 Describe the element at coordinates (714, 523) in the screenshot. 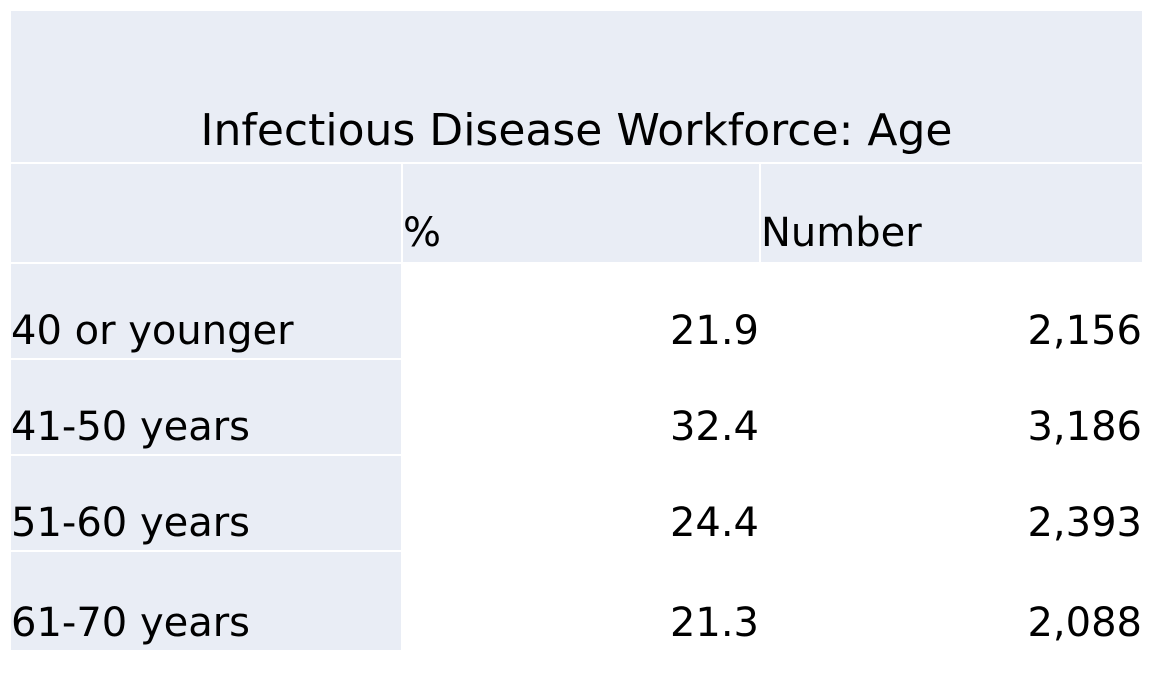

I see `row-percent-51-60: 24.4` at that location.